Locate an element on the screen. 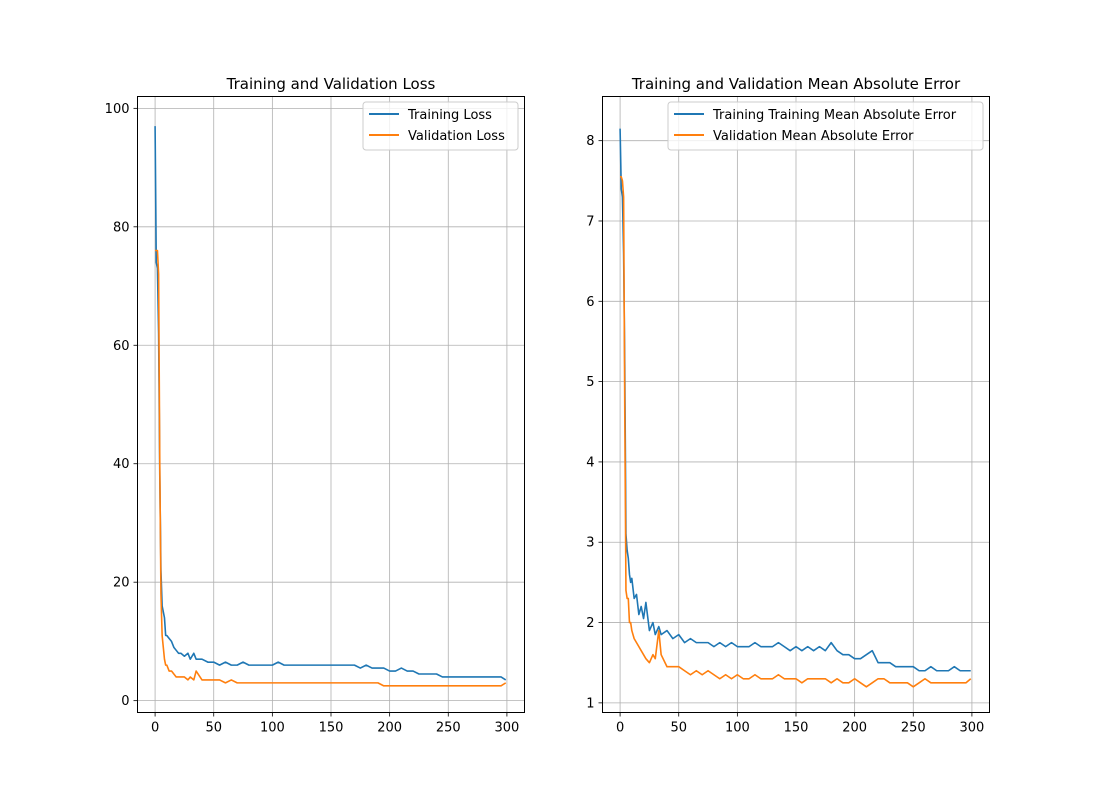 The width and height of the screenshot is (1100, 800). mae-ytick-label: 4 is located at coordinates (590, 462).